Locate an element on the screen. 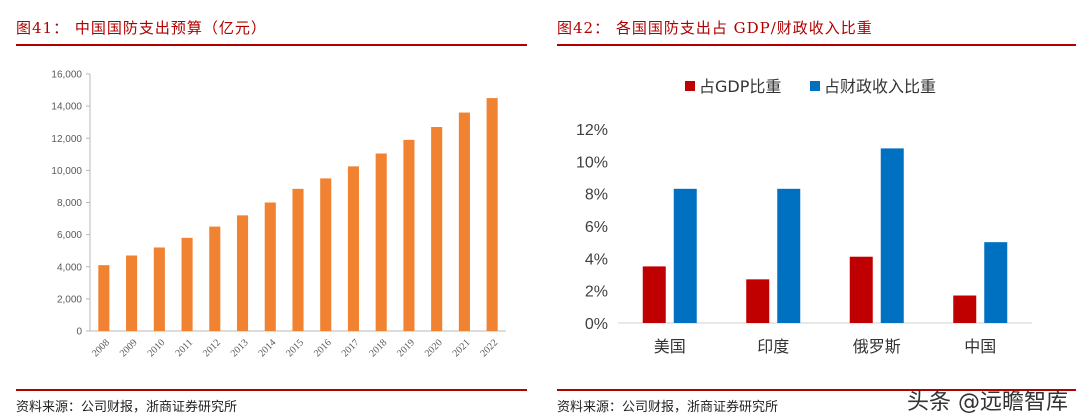 Image resolution: width=1080 pixels, height=420 pixels. x-tick-label: 2017 is located at coordinates (351, 348).